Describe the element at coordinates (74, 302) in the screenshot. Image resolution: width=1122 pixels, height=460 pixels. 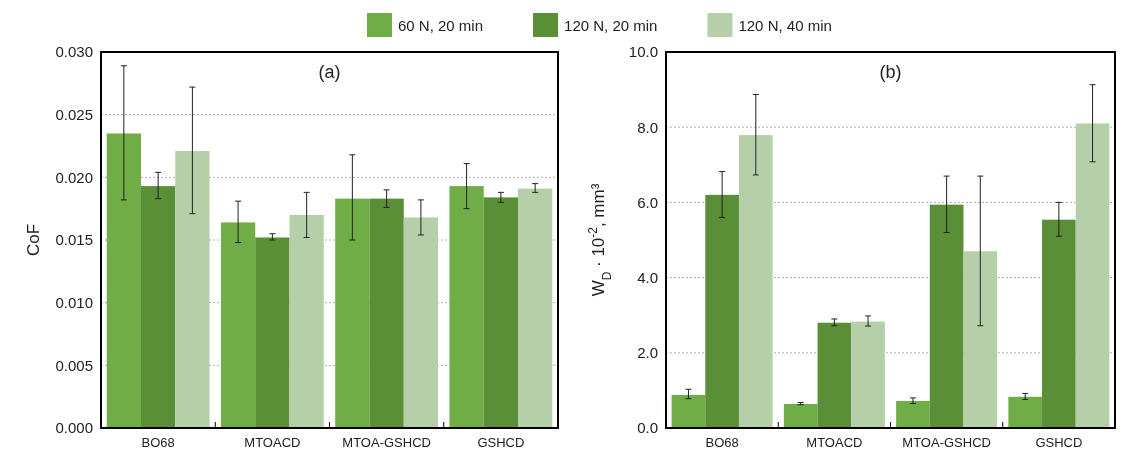
I see `y-tick-label: 0.010` at that location.